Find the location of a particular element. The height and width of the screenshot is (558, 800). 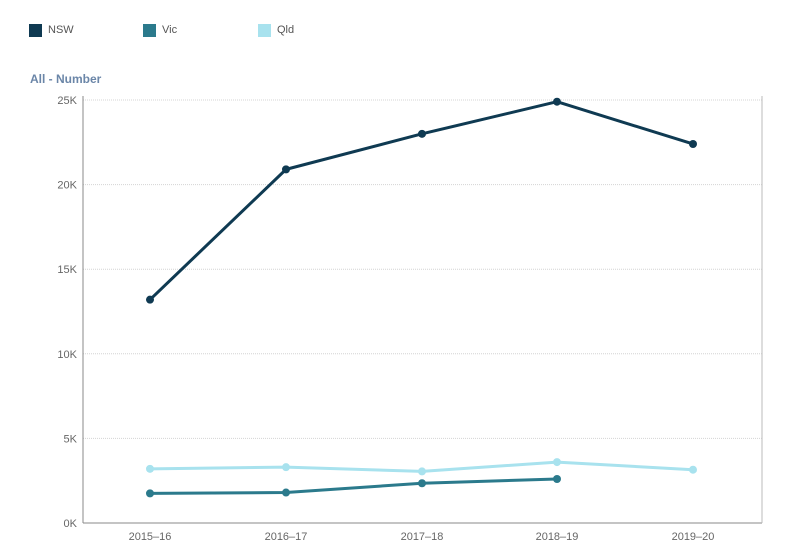

legend-swatch-nsw is located at coordinates (35, 30).